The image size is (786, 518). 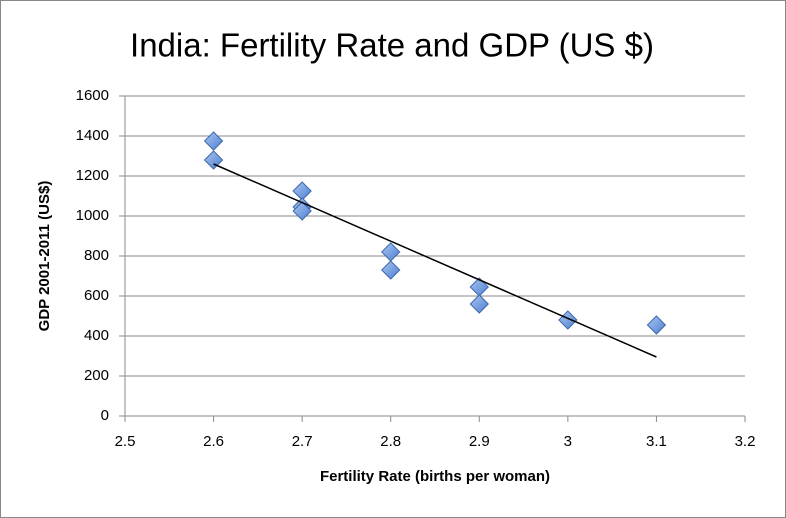 What do you see at coordinates (96, 295) in the screenshot?
I see `y-tick-label: 600` at bounding box center [96, 295].